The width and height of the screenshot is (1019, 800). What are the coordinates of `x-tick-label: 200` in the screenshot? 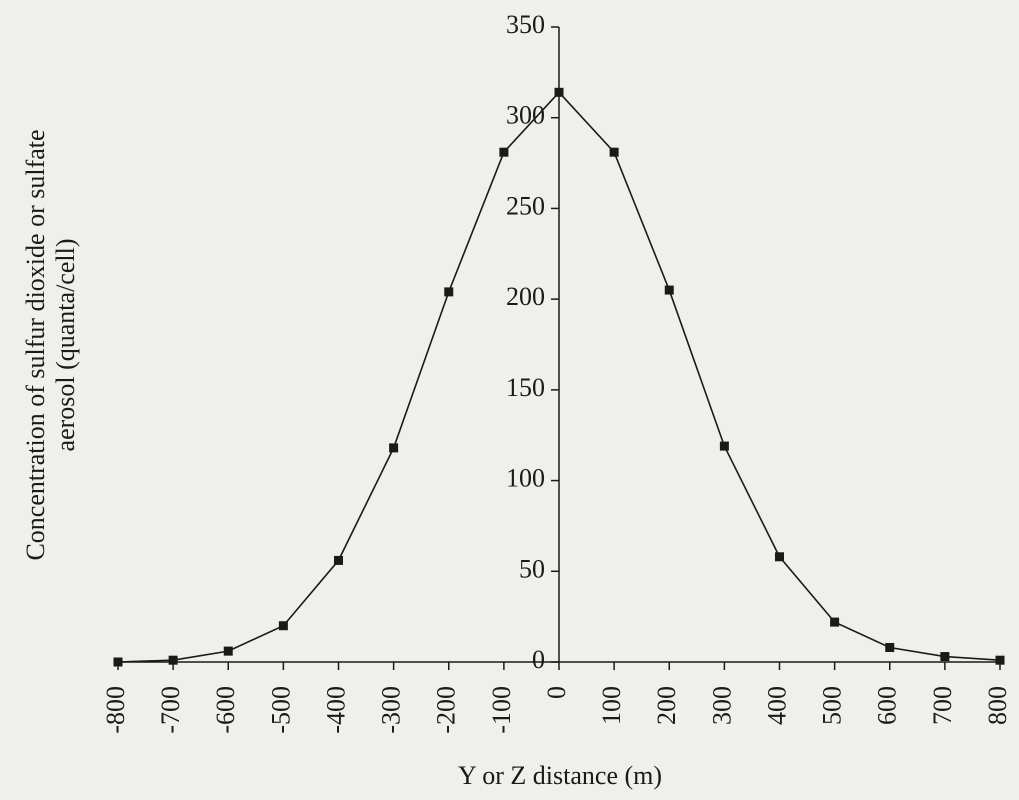 It's located at (666, 705).